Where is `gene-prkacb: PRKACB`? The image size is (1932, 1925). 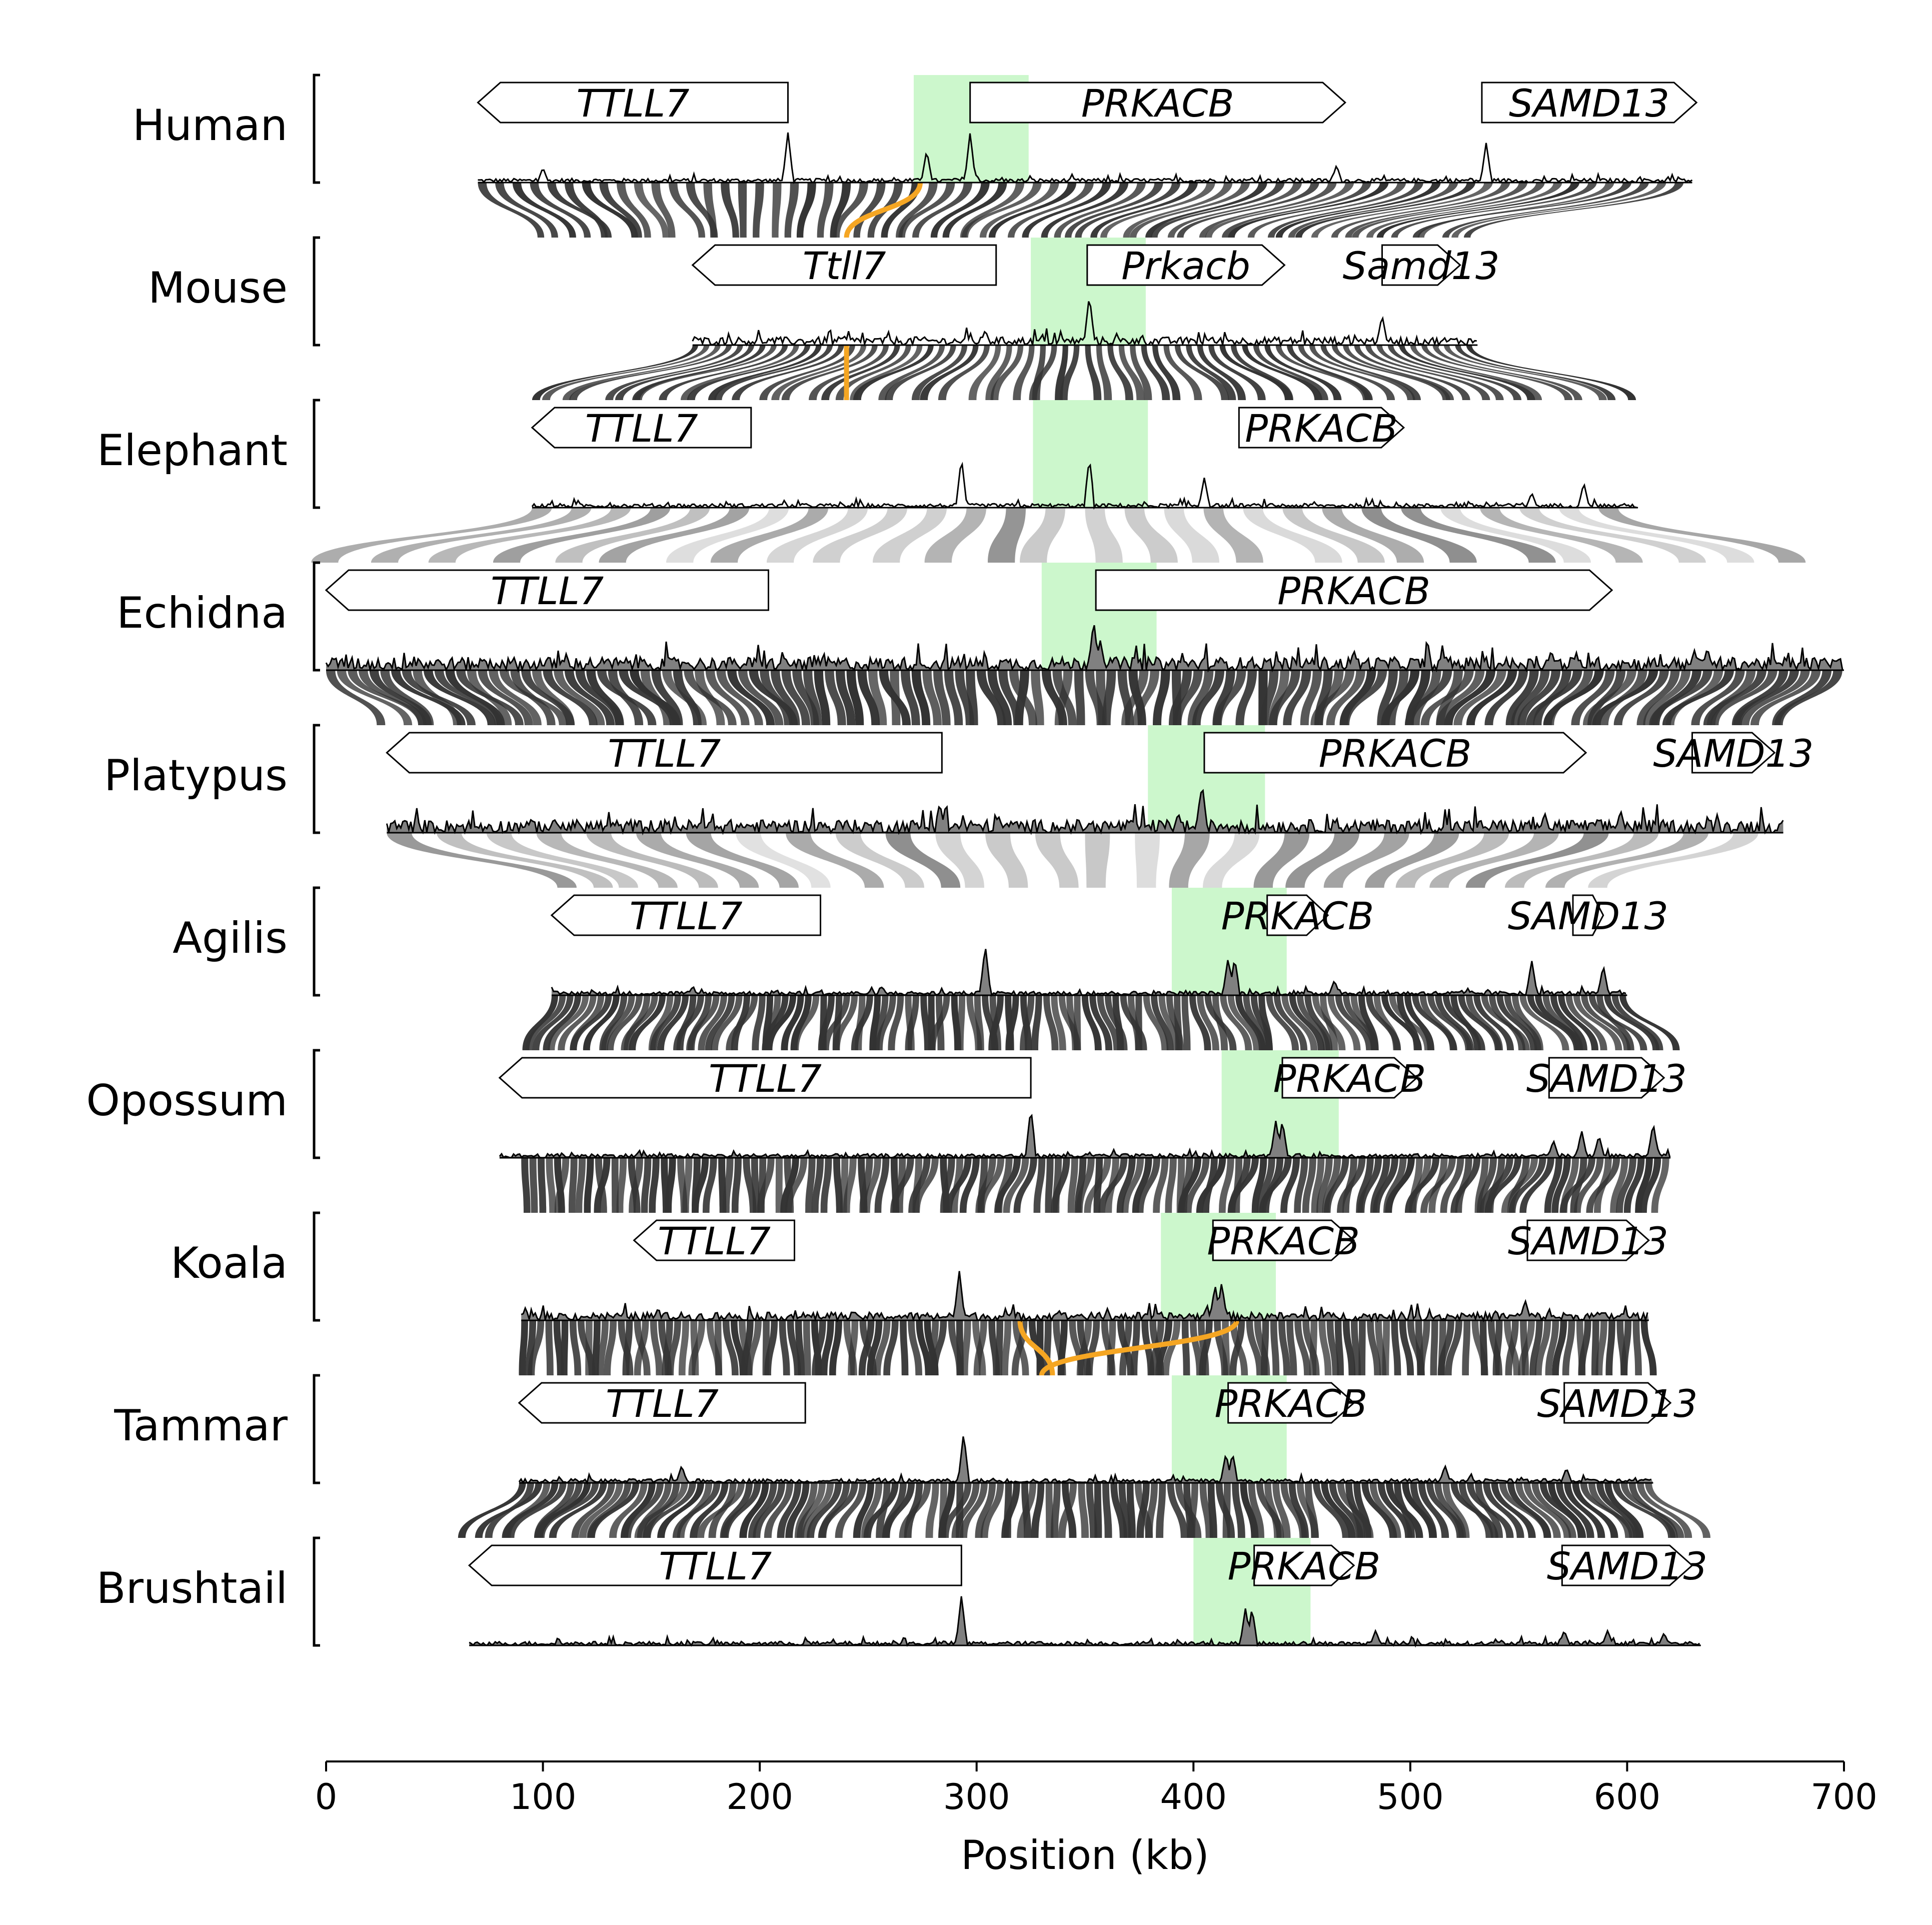
gene-prkacb: PRKACB is located at coordinates (1291, 1403).